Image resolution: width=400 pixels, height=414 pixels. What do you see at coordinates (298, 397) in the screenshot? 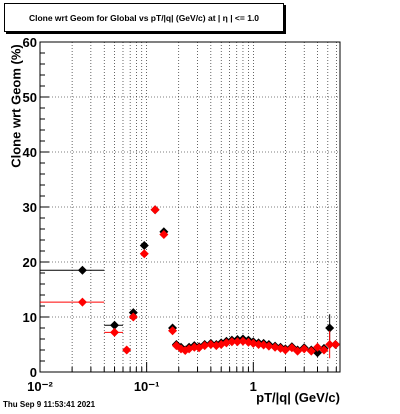
I see `x-axis-label: pT/|q| (GeV/c)` at bounding box center [298, 397].